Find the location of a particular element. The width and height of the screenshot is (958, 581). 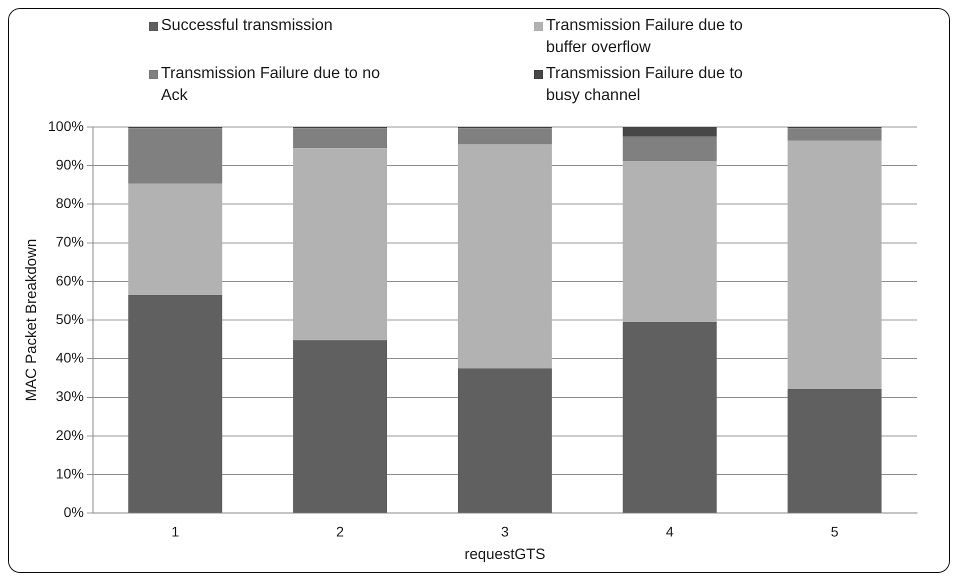

y-tick-label: 60% is located at coordinates (70, 280).